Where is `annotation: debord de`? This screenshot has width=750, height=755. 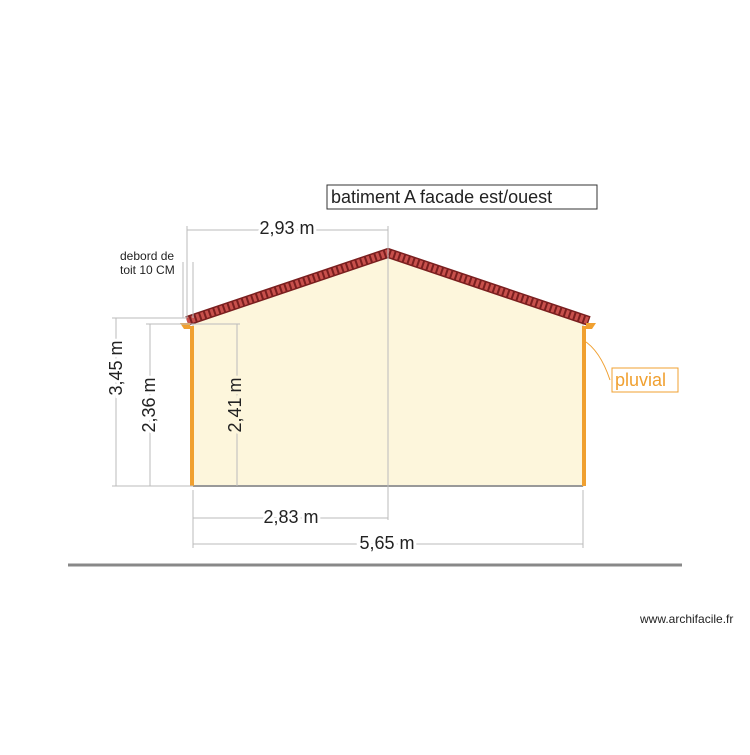 annotation: debord de is located at coordinates (147, 256).